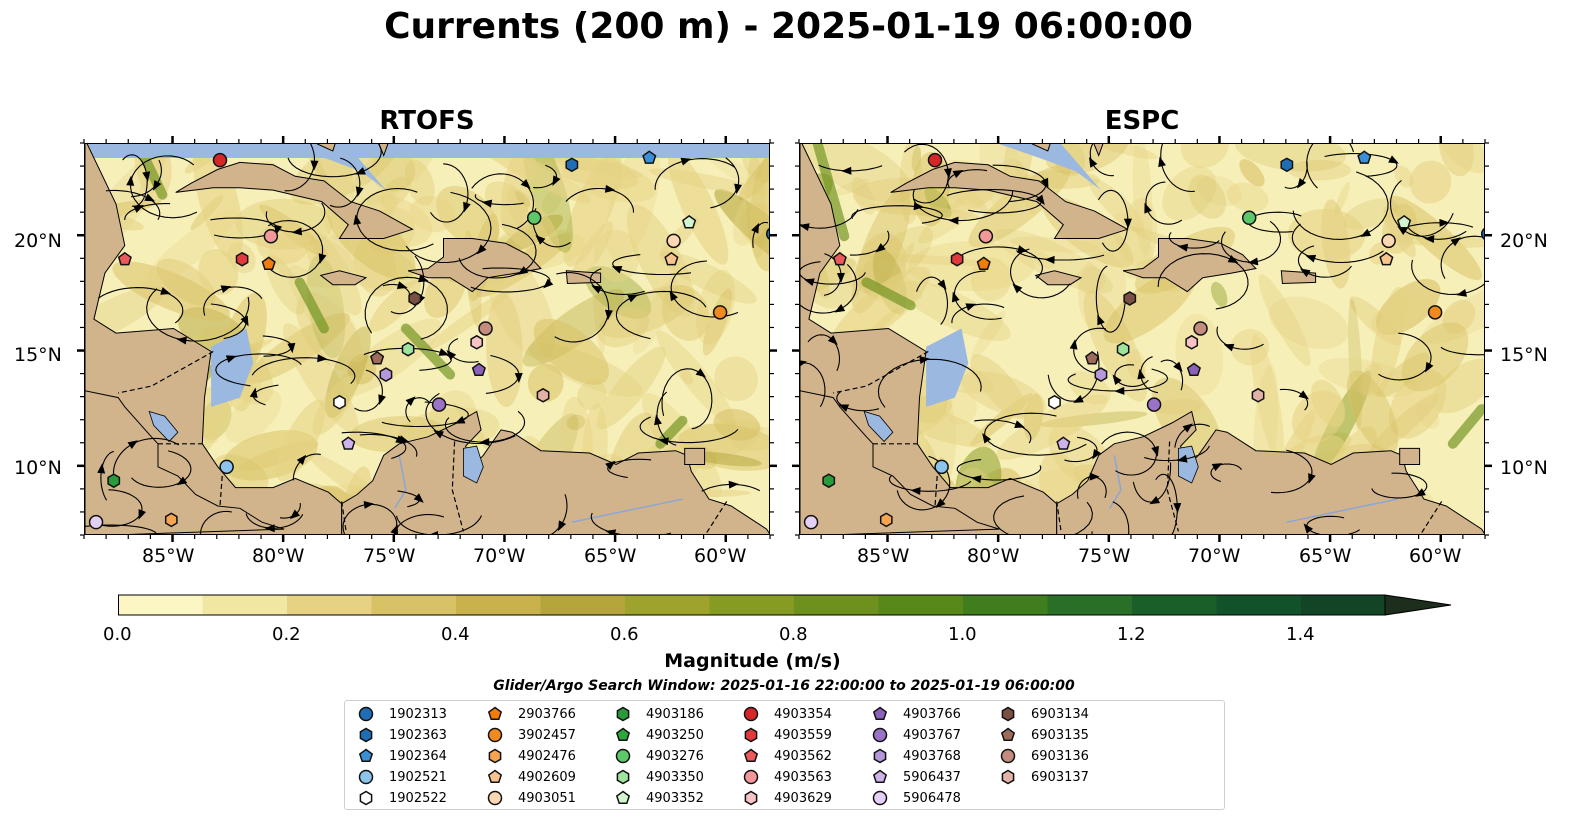  What do you see at coordinates (1042, 756) in the screenshot?
I see `legend-item-6903136: 6903136` at bounding box center [1042, 756].